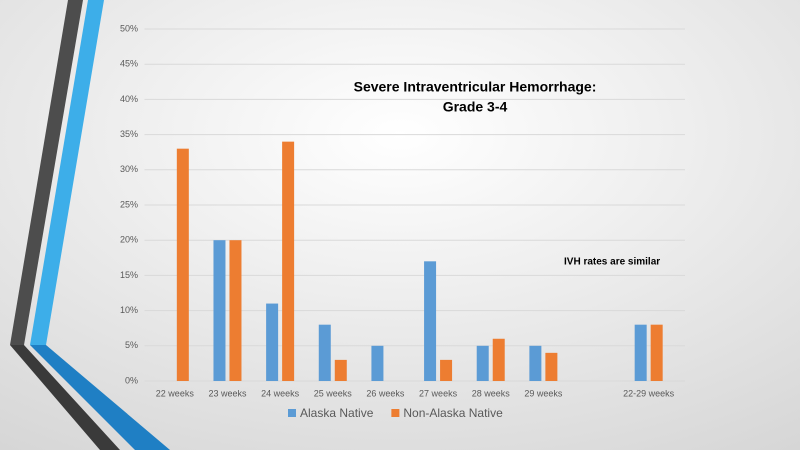 This screenshot has height=450, width=800. I want to click on y-tick-label: 45%, so click(129, 64).